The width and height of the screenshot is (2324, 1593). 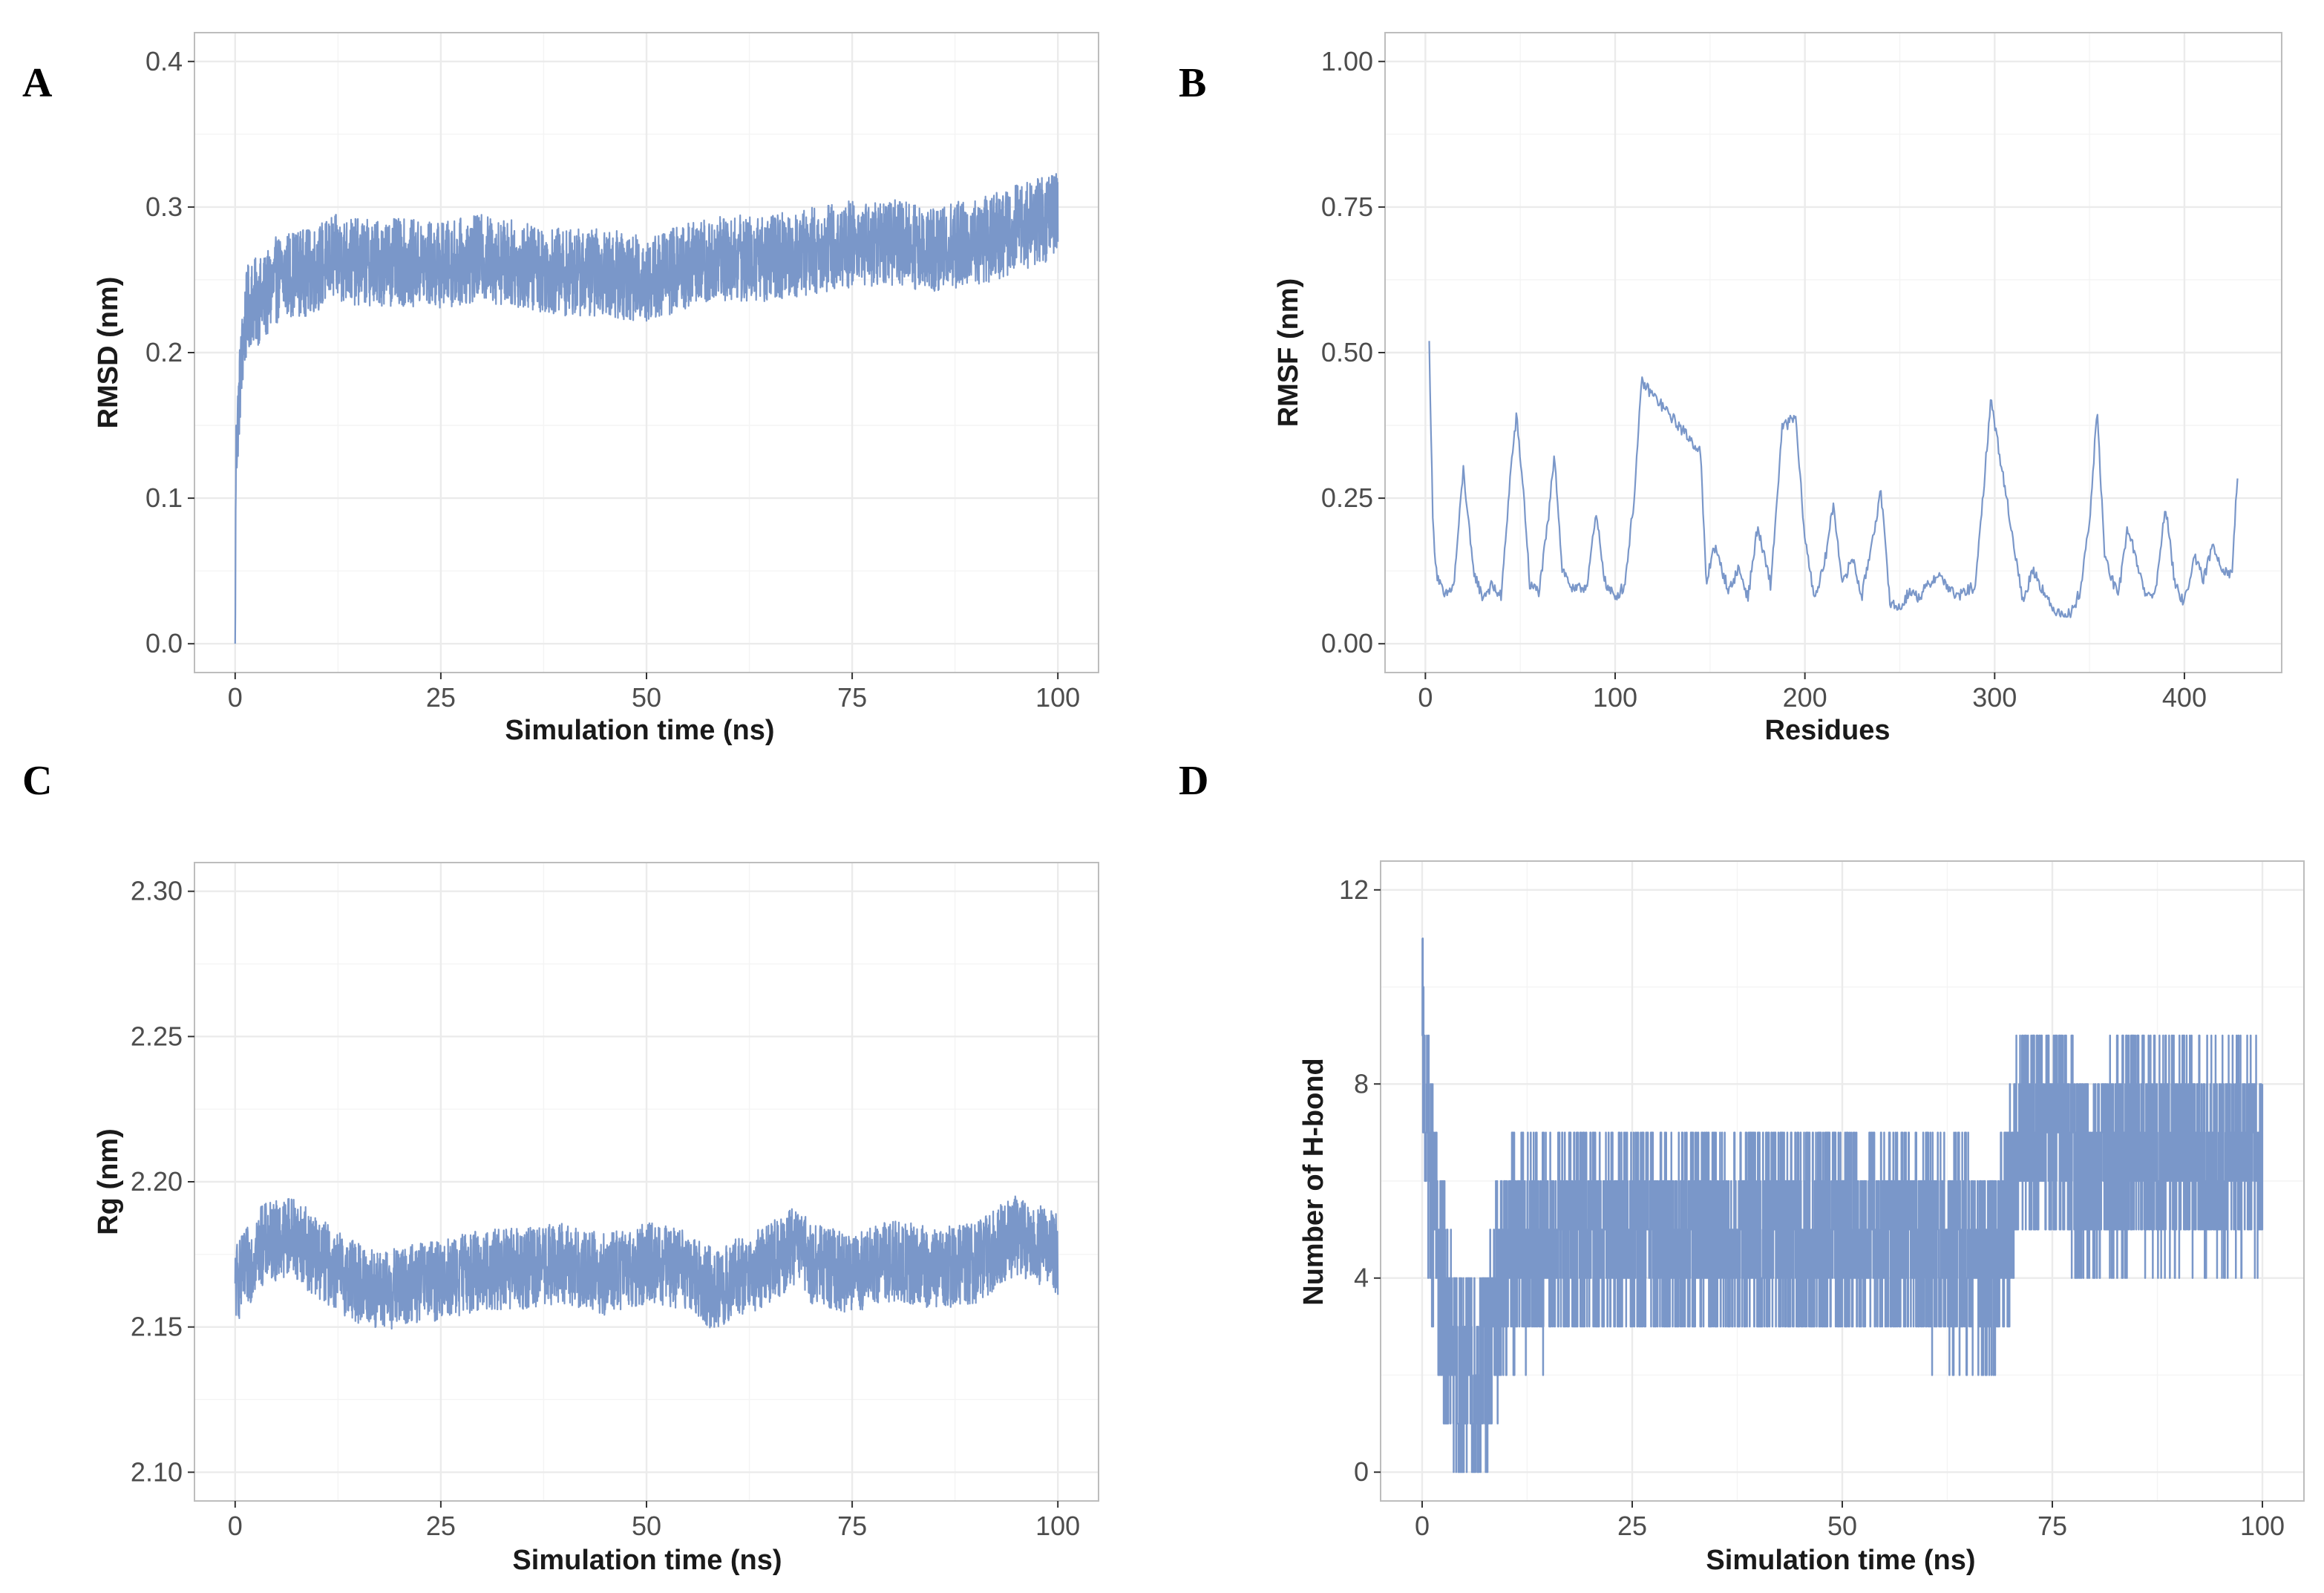 I want to click on panel-a-x-tick-label: 75, so click(x=852, y=697).